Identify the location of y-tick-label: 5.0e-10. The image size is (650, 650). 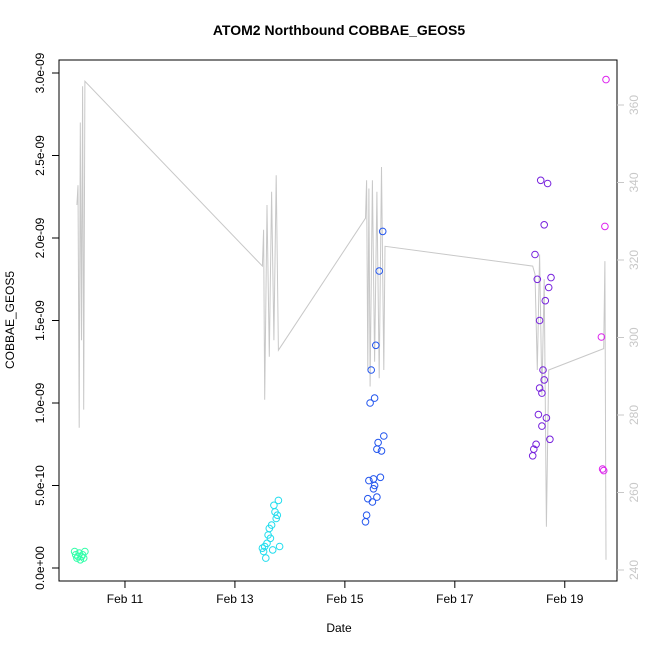
(40, 485).